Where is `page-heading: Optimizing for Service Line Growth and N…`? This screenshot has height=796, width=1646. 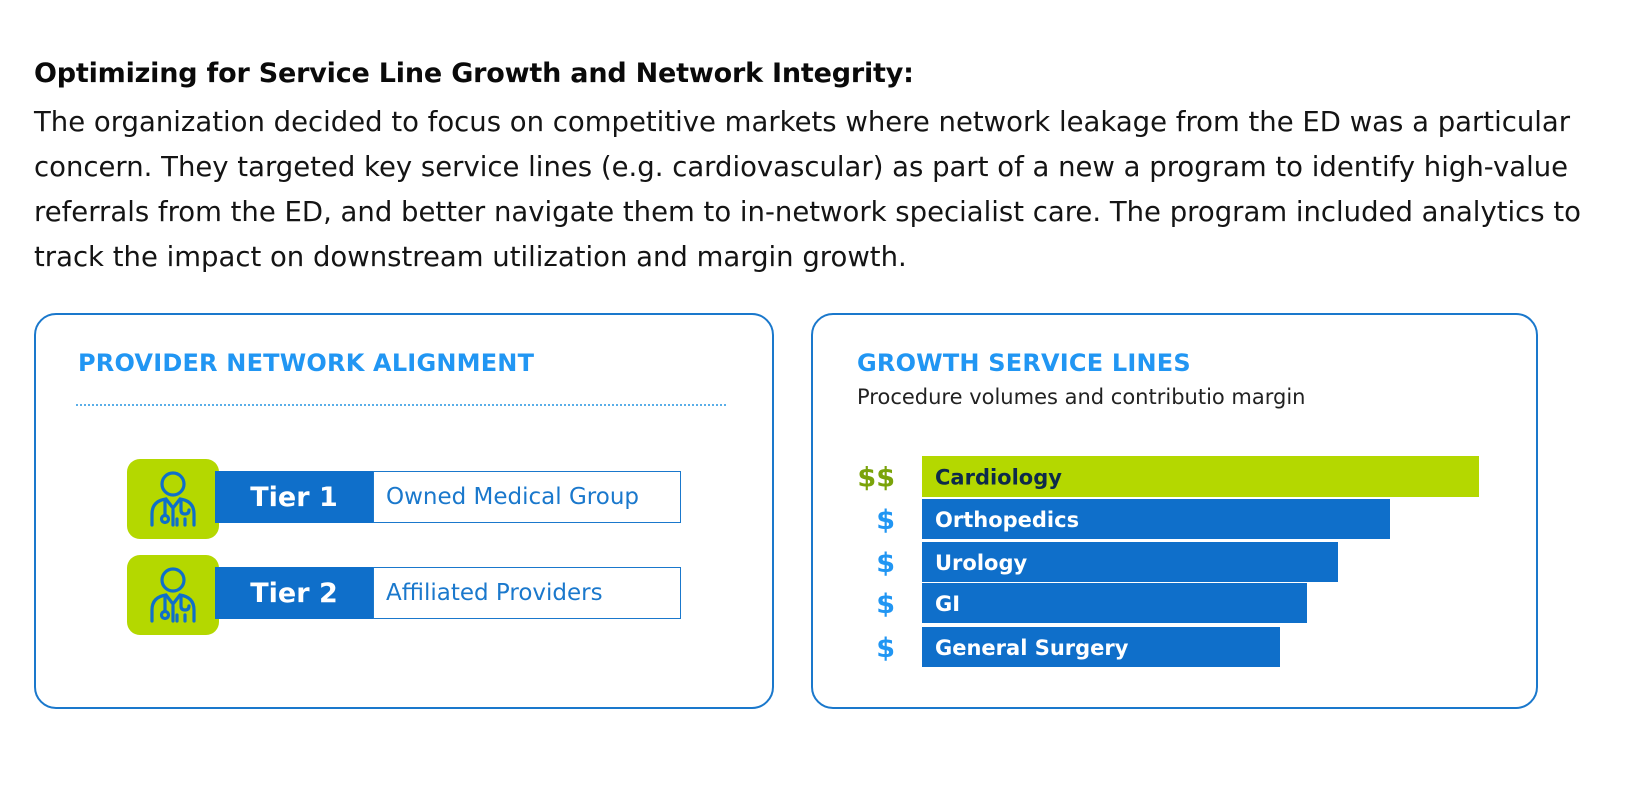 page-heading: Optimizing for Service Line Growth and N… is located at coordinates (474, 73).